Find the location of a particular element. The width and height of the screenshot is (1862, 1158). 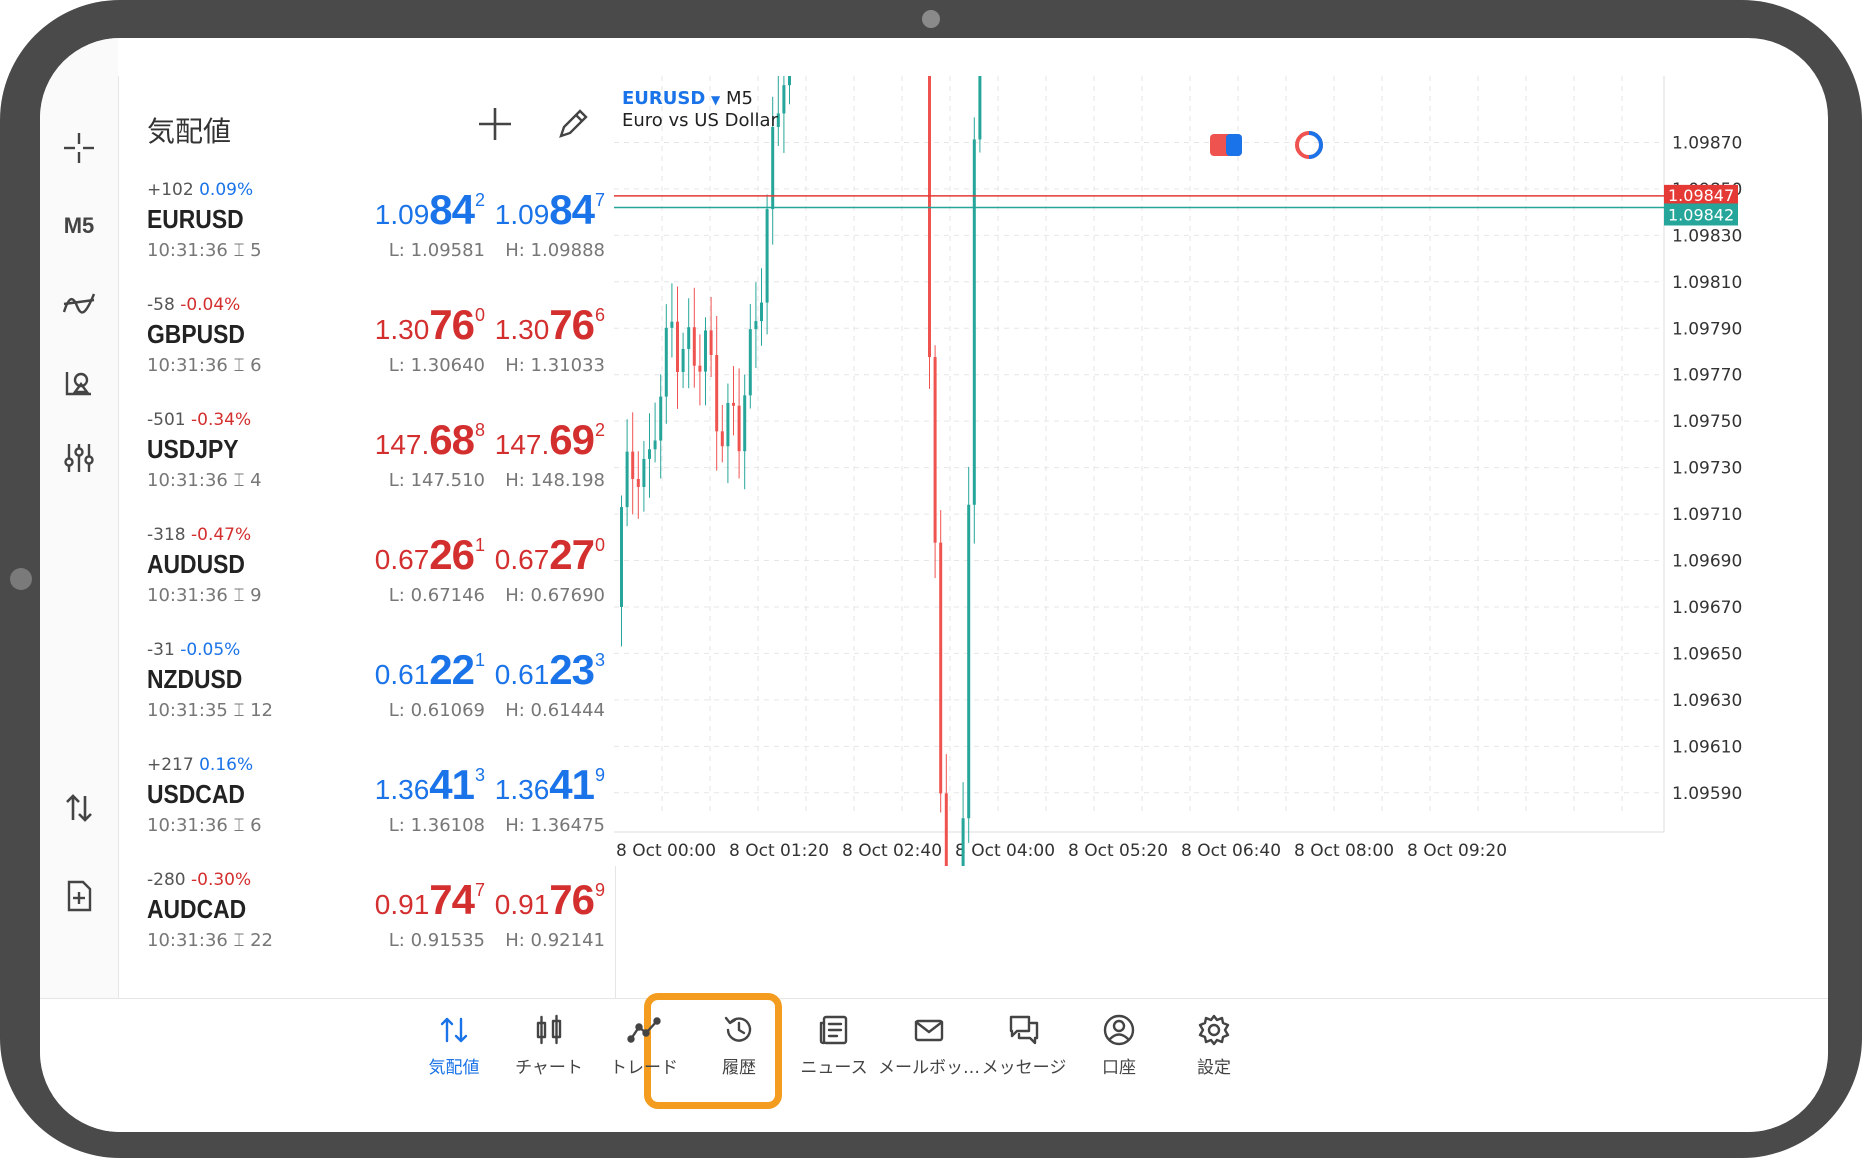

chart-header: EURUSD ▼ M5 is located at coordinates (687, 98).